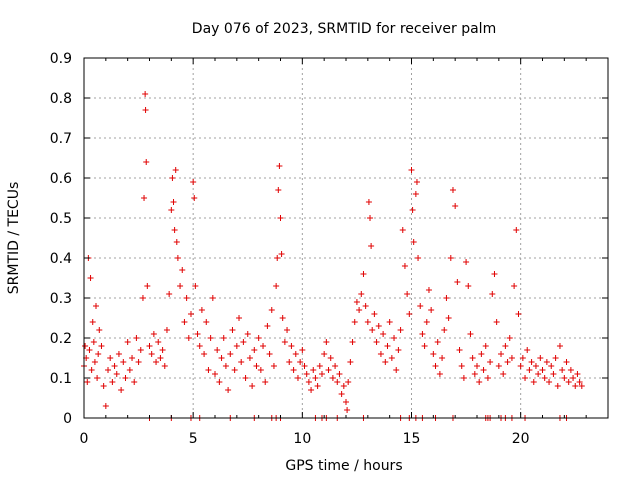 This screenshot has width=640, height=480. Describe the element at coordinates (412, 439) in the screenshot. I see `x-tick-label: 15` at that location.